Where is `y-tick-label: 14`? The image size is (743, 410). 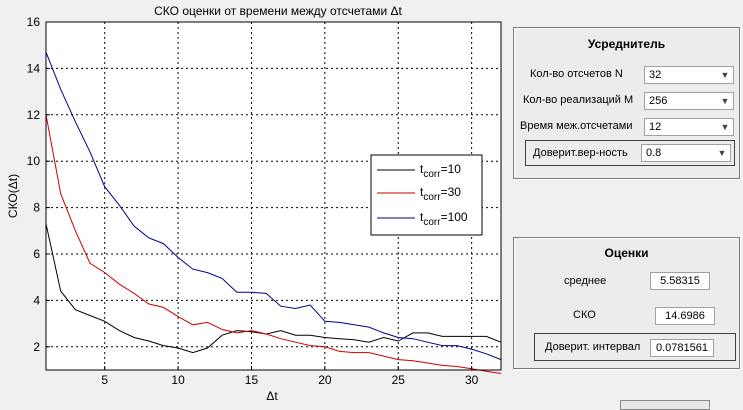 y-tick-label: 14 is located at coordinates (34, 68).